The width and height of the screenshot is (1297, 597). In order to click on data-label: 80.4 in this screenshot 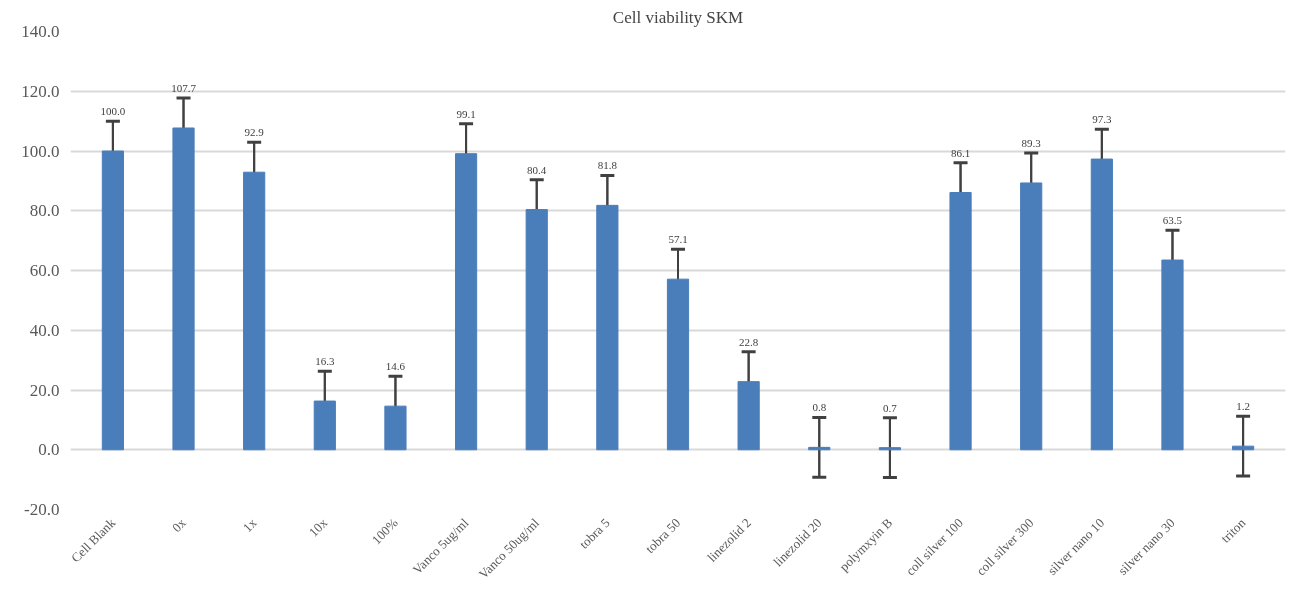, I will do `click(537, 169)`.